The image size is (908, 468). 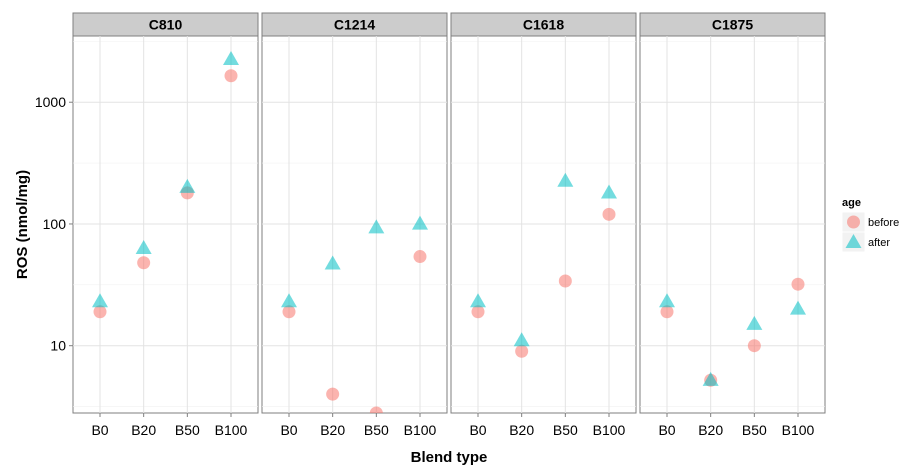 I want to click on y-axis-title: ROS (nmol/mg), so click(x=22, y=224).